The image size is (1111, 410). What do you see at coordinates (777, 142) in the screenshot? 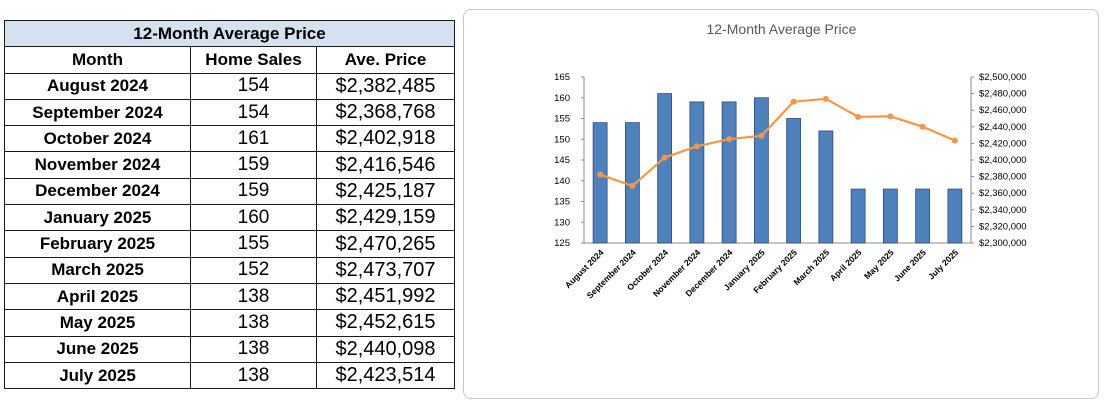
I see `average-price-line` at bounding box center [777, 142].